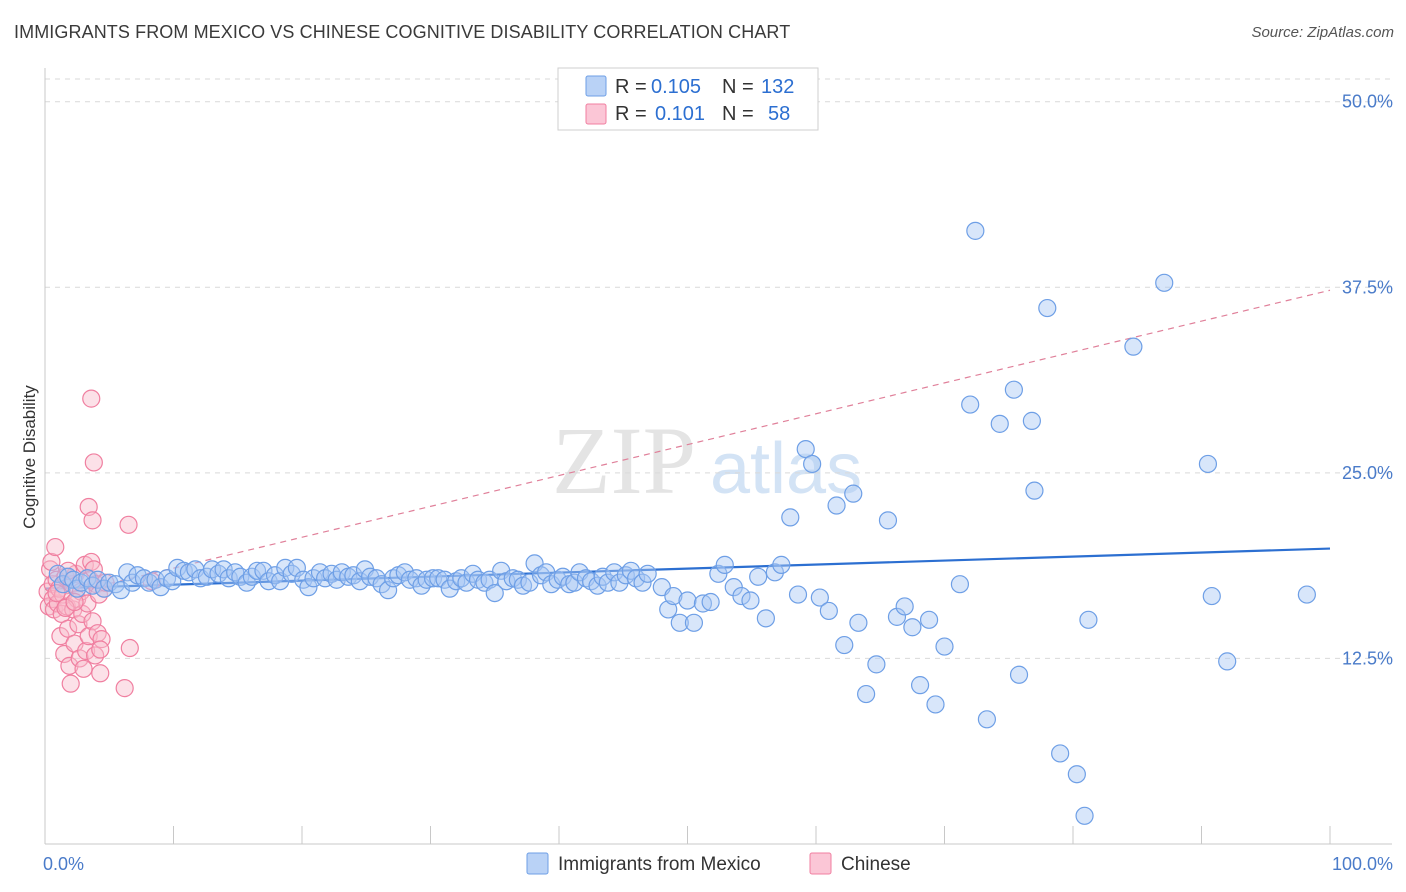 The height and width of the screenshot is (892, 1406). I want to click on source-credit: Source: ZipAtlas.com, so click(1322, 32).